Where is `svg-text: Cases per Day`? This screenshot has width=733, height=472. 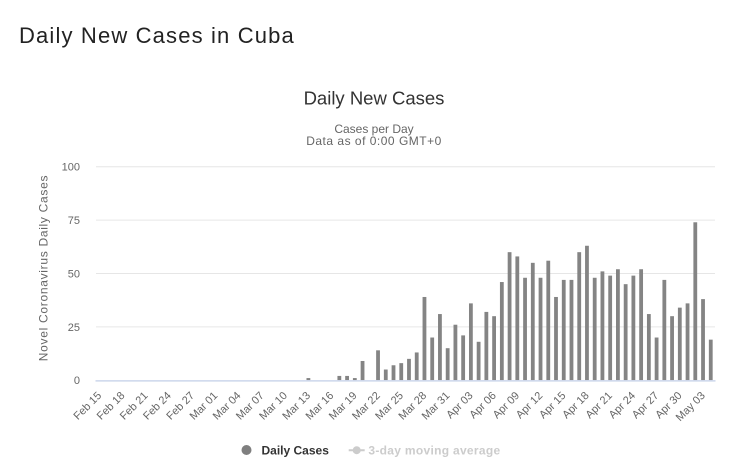
svg-text: Cases per Day is located at coordinates (373, 129).